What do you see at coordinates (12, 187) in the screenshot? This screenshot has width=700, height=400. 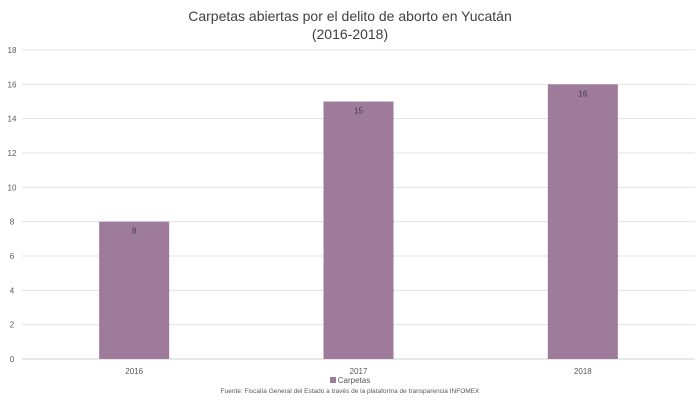 I see `y-tick-label: 10` at bounding box center [12, 187].